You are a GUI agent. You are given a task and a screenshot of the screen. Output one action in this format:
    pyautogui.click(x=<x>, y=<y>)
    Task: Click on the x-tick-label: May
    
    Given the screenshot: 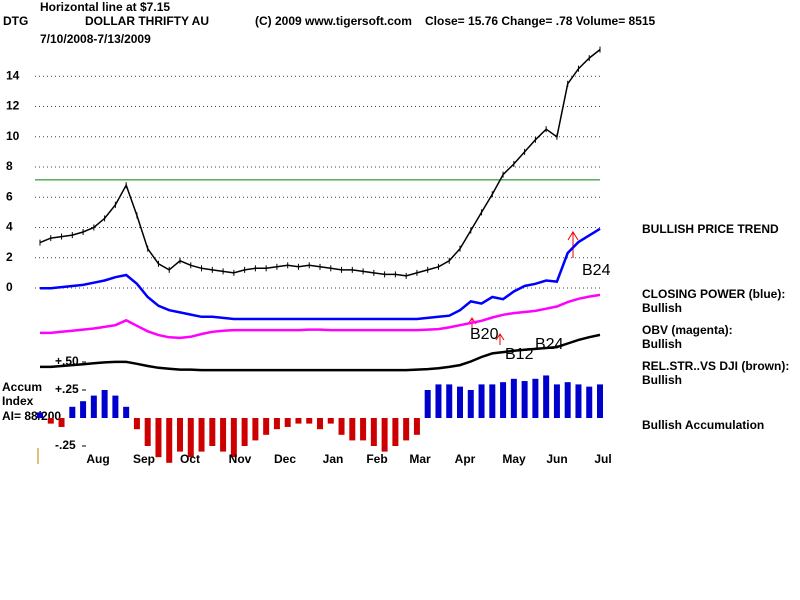 What is the action you would take?
    pyautogui.click(x=514, y=459)
    